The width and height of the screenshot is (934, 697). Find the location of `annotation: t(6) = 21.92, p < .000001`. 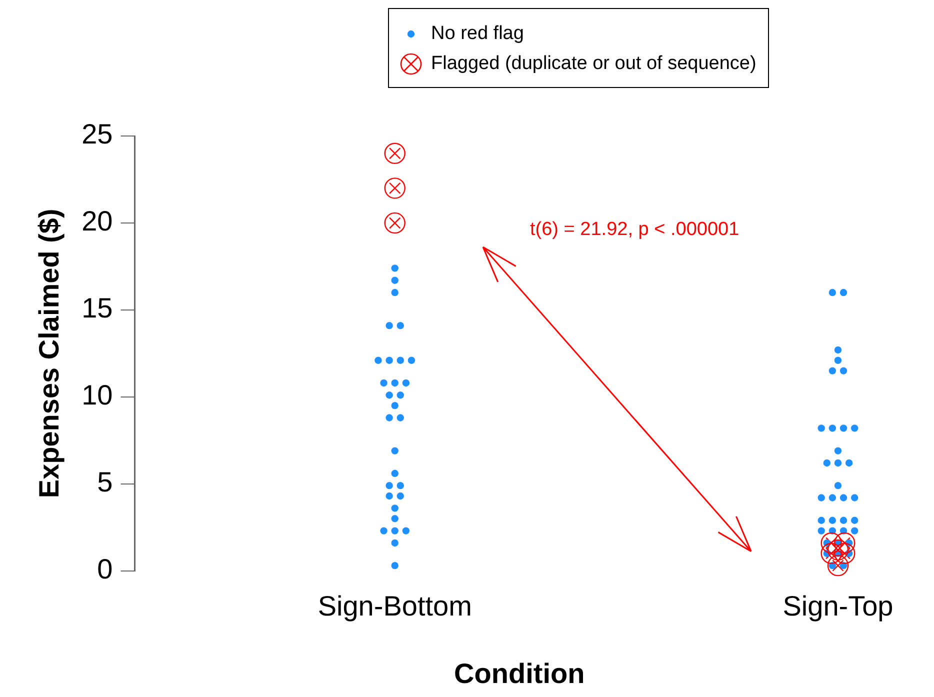

annotation: t(6) = 21.92, p < .000001 is located at coordinates (635, 229).